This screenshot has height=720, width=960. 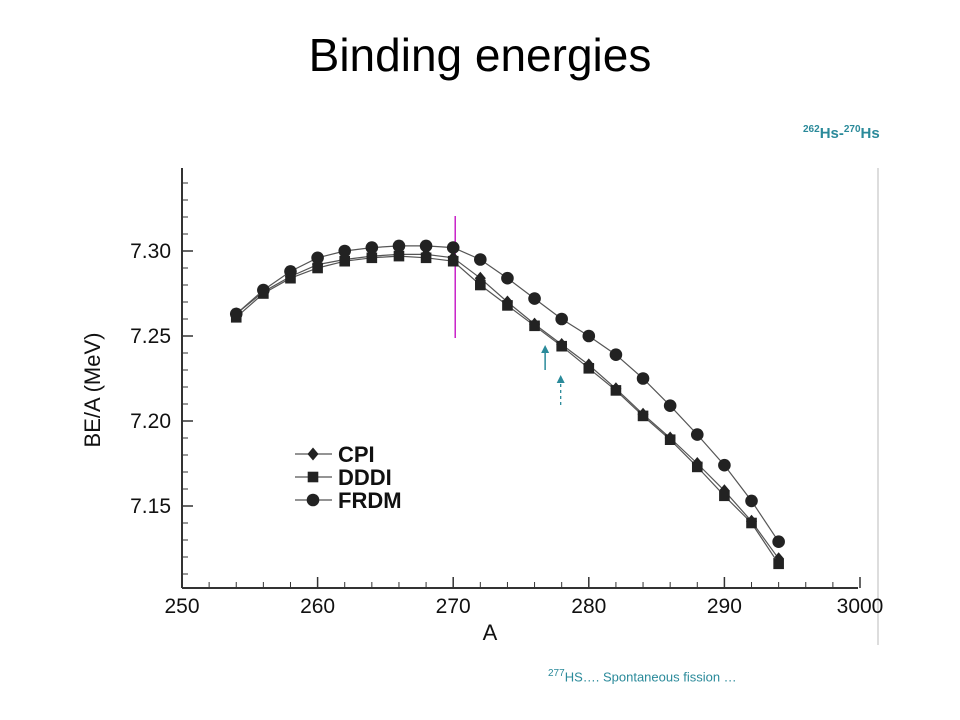 I want to click on x-tick-label: 3000, so click(x=860, y=606).